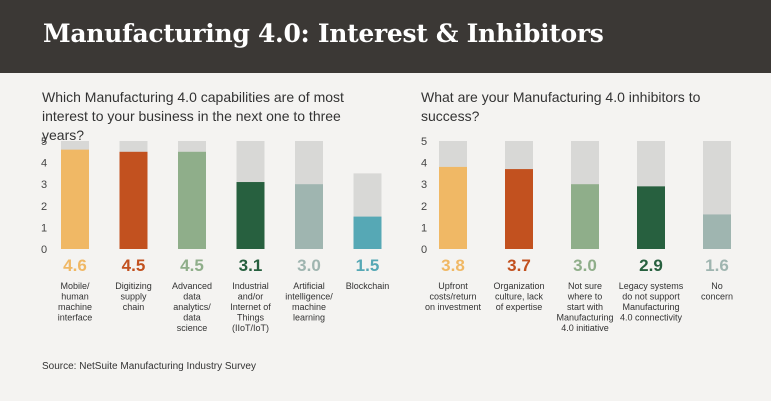 This screenshot has width=771, height=401. I want to click on chart-2-y-tick-label: 1, so click(424, 228).